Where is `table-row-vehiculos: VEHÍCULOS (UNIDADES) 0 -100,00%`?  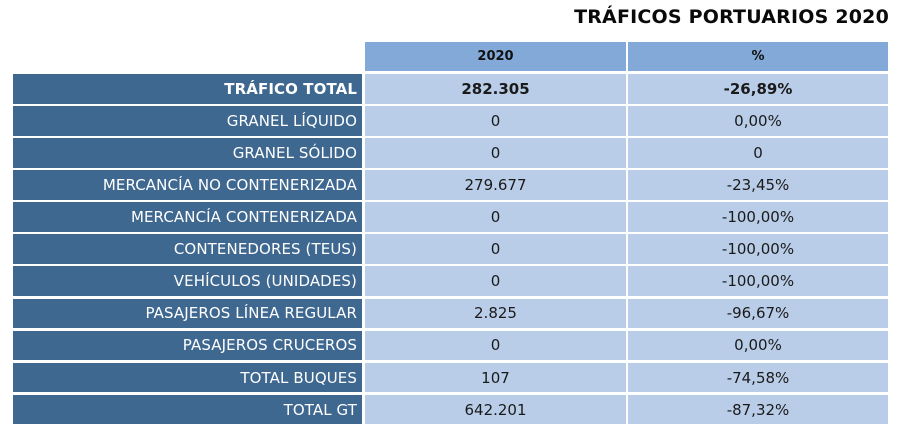
table-row-vehiculos: VEHÍCULOS (UNIDADES) 0 -100,00% is located at coordinates (450, 281).